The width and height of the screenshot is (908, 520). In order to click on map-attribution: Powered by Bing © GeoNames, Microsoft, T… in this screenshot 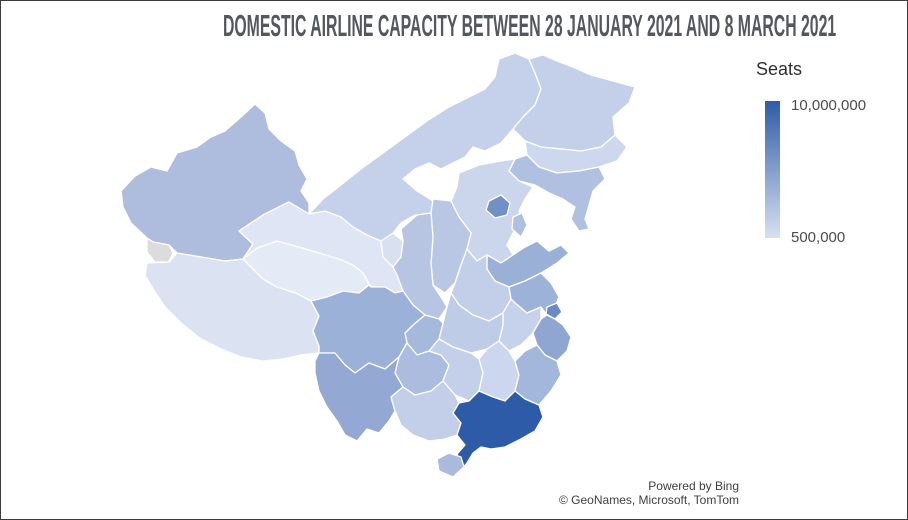, I will do `click(649, 493)`.